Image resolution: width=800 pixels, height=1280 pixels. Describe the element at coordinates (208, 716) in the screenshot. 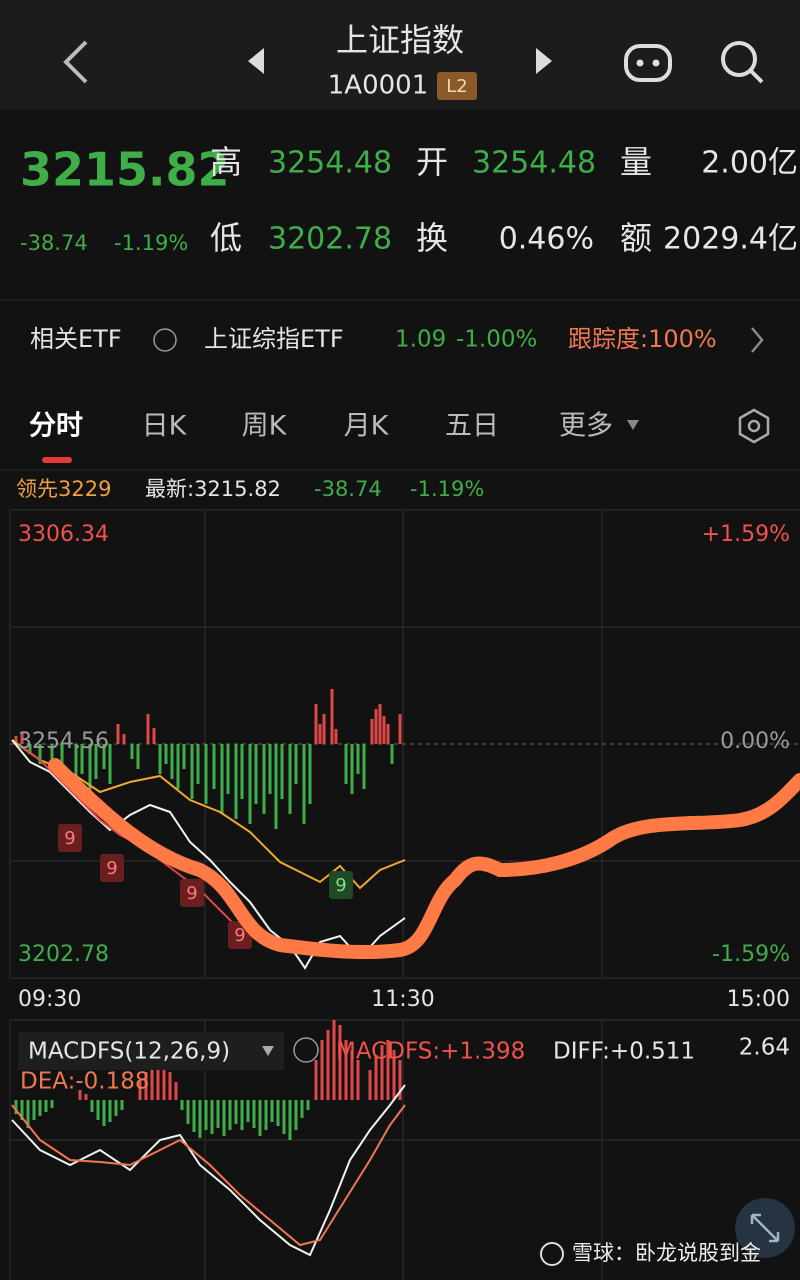

I see `volume-bars-up` at that location.